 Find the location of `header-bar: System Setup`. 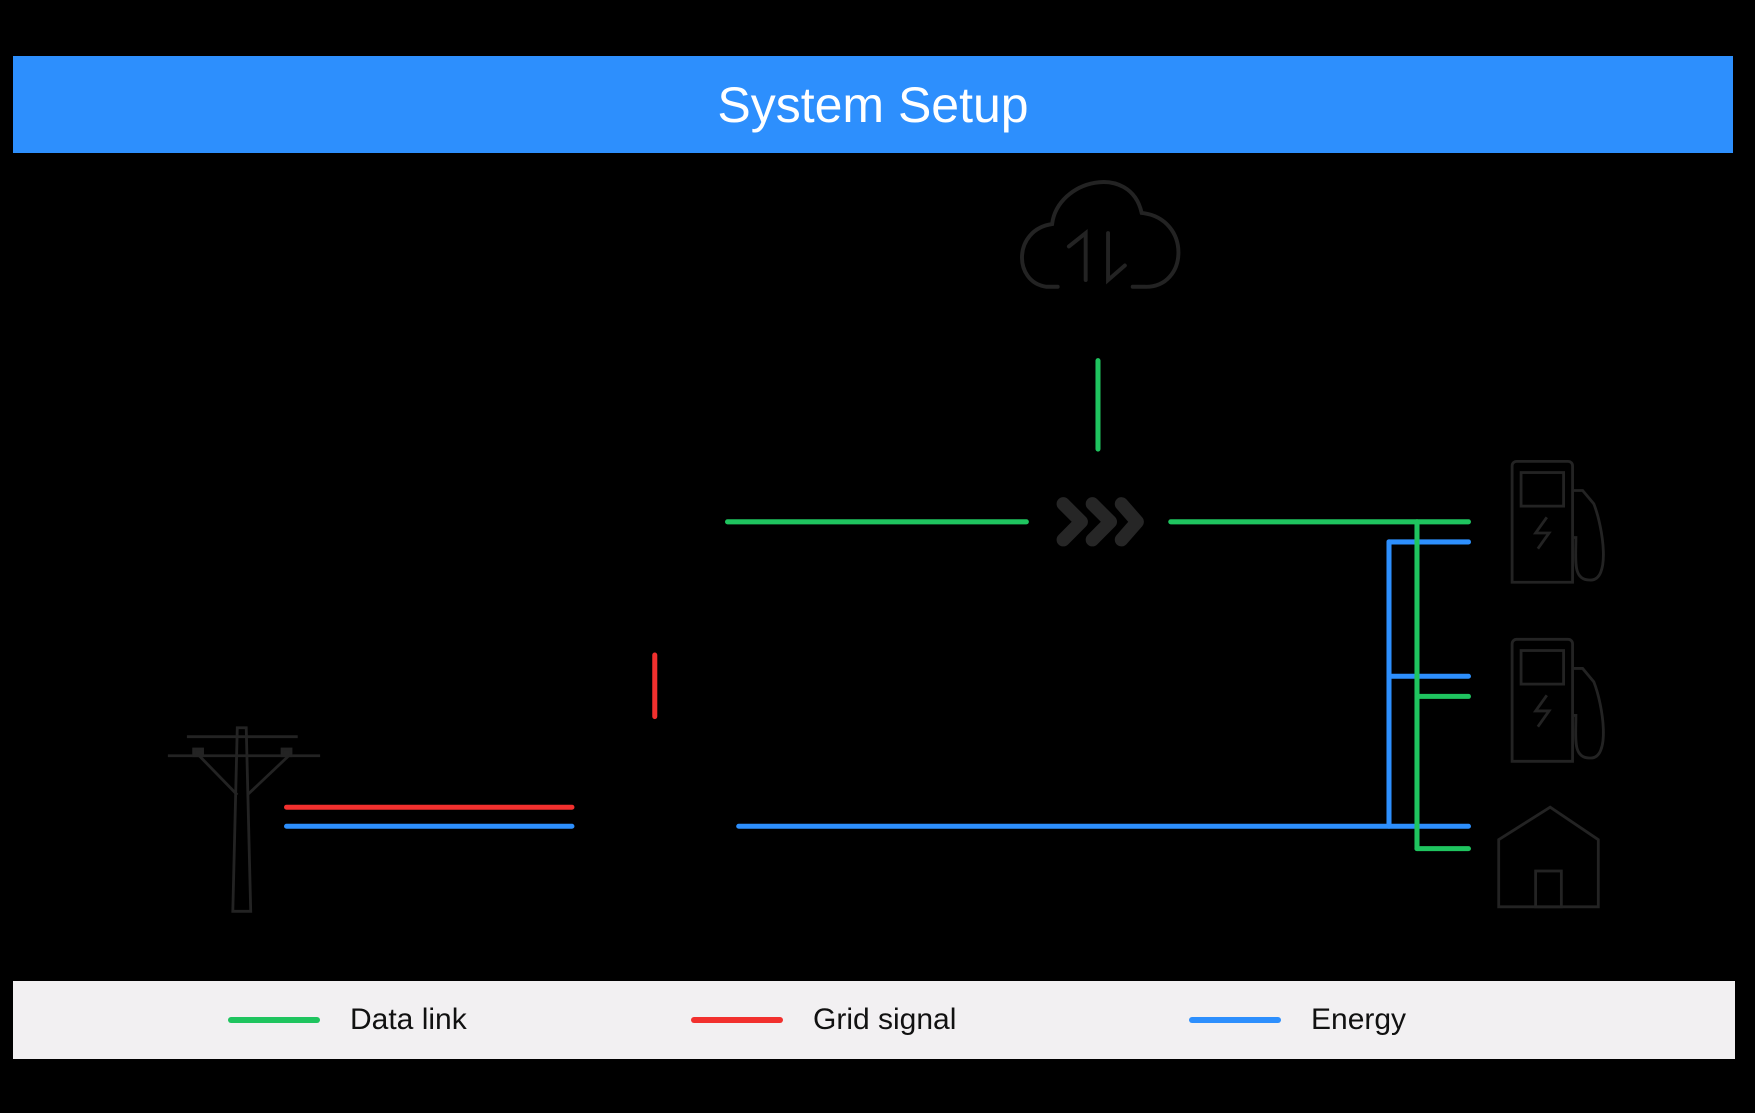

header-bar: System Setup is located at coordinates (873, 104).